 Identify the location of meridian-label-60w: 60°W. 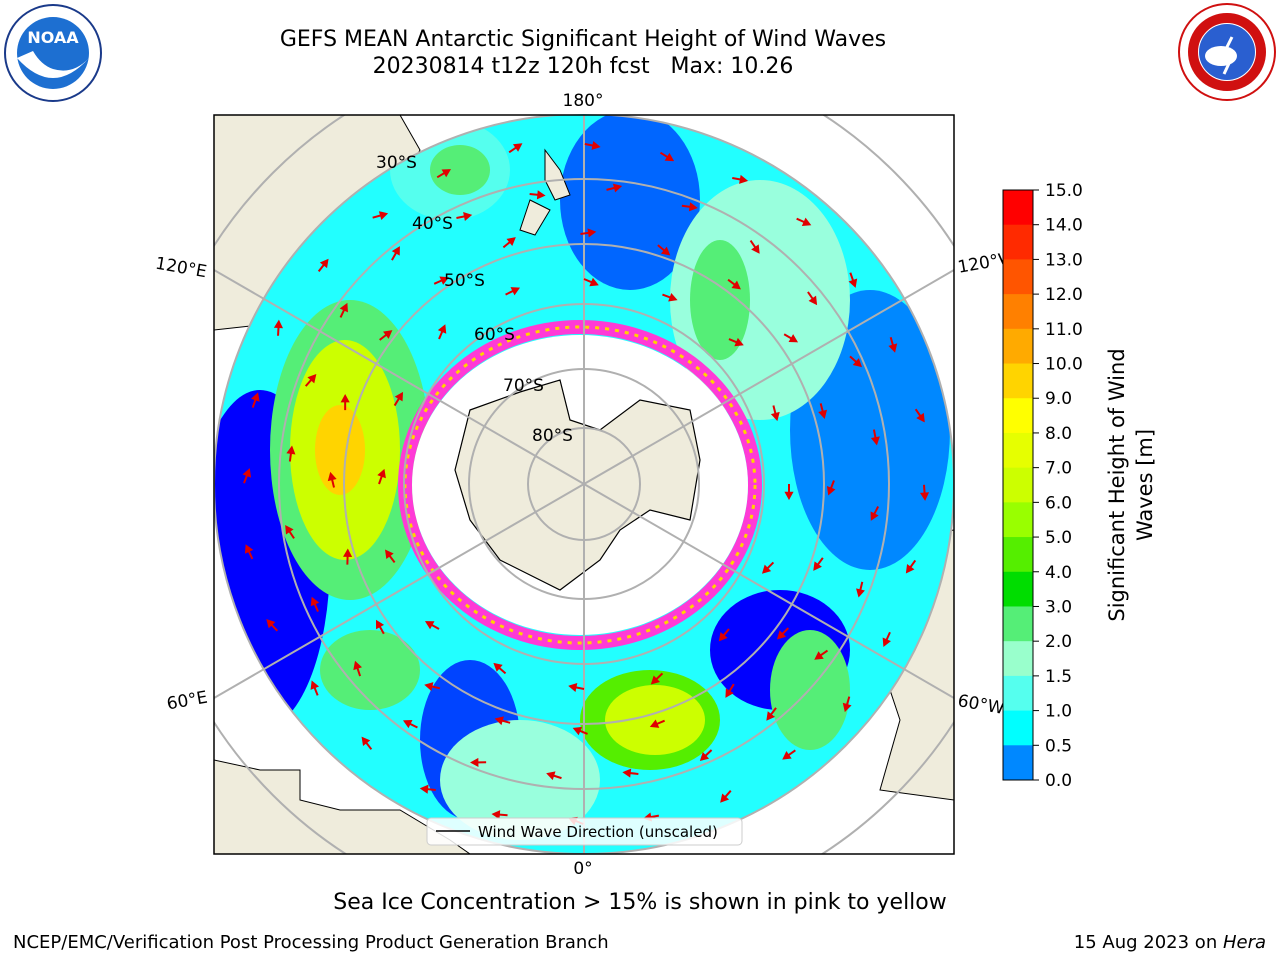
(981, 705).